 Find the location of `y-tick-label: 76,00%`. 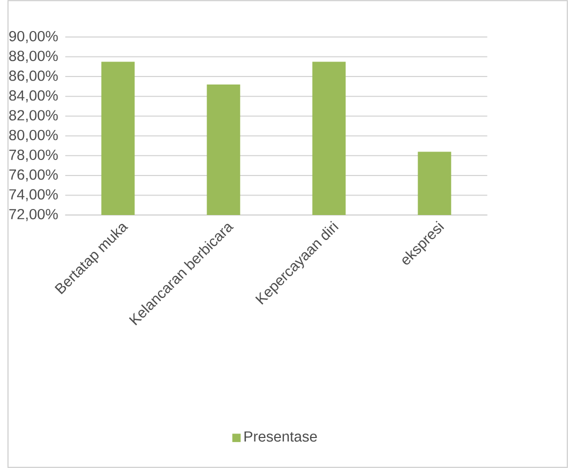

y-tick-label: 76,00% is located at coordinates (33, 175).